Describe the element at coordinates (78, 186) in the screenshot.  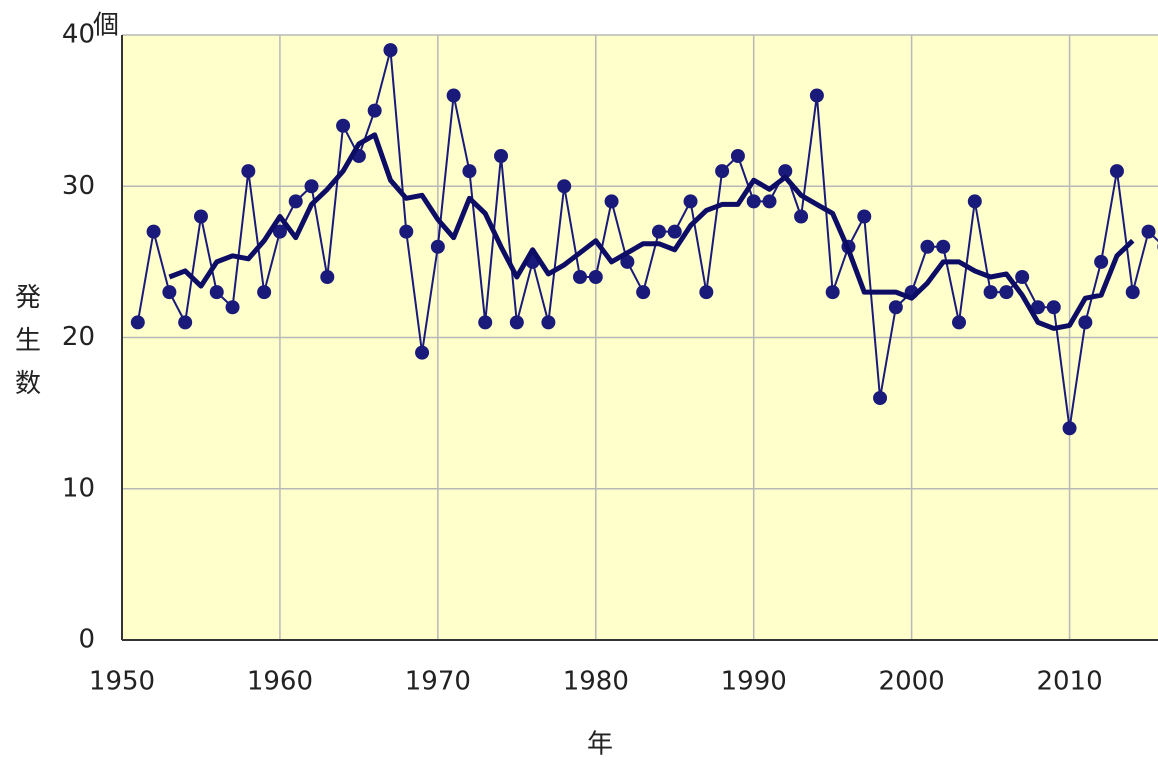
I see `y-tick-label: 30` at that location.